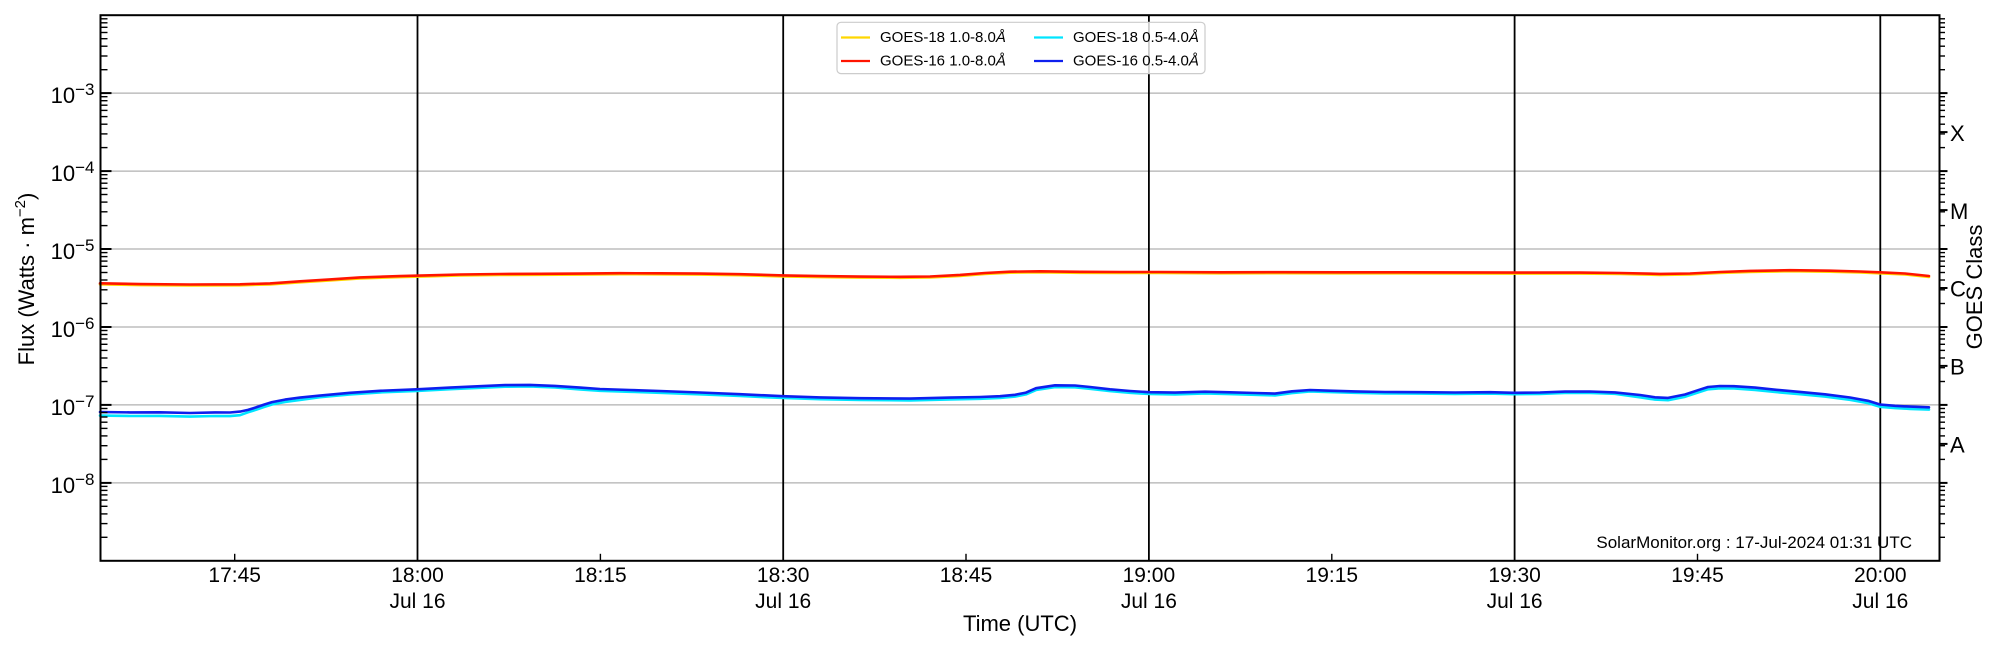 The image size is (2000, 655). What do you see at coordinates (1957, 367) in the screenshot?
I see `svg-text: B` at bounding box center [1957, 367].